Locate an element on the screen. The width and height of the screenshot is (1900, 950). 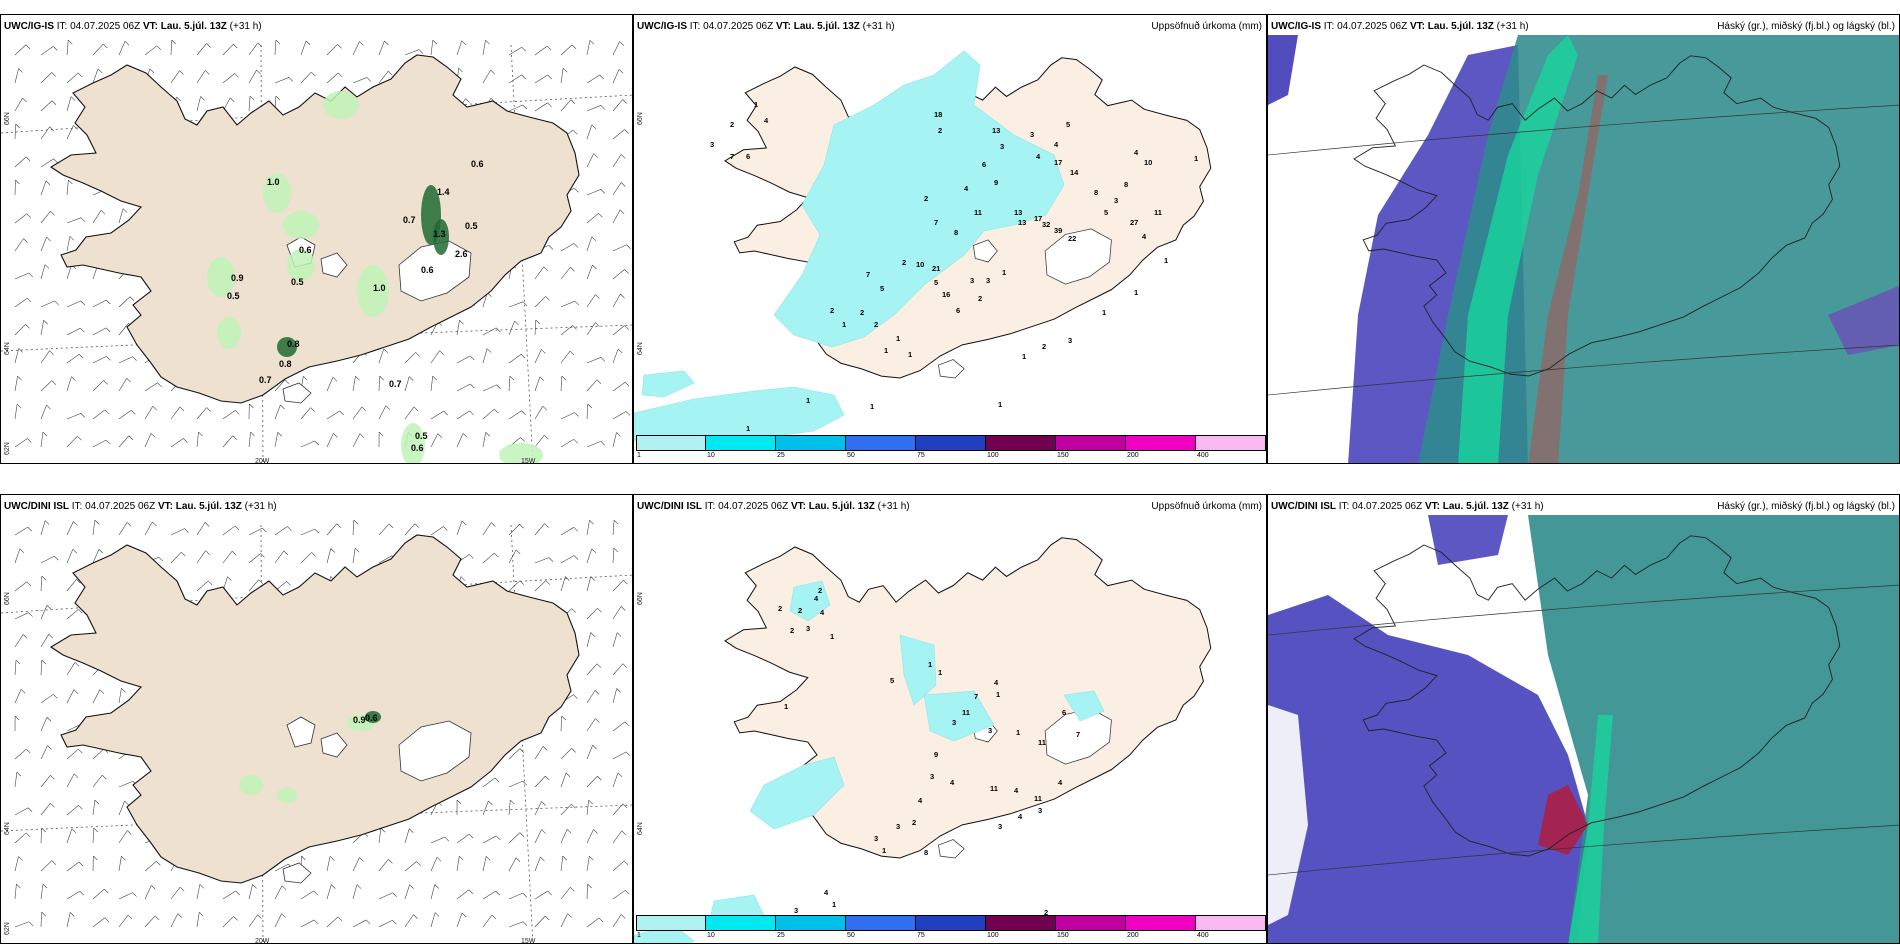
precip-value: 22 is located at coordinates (1072, 238).